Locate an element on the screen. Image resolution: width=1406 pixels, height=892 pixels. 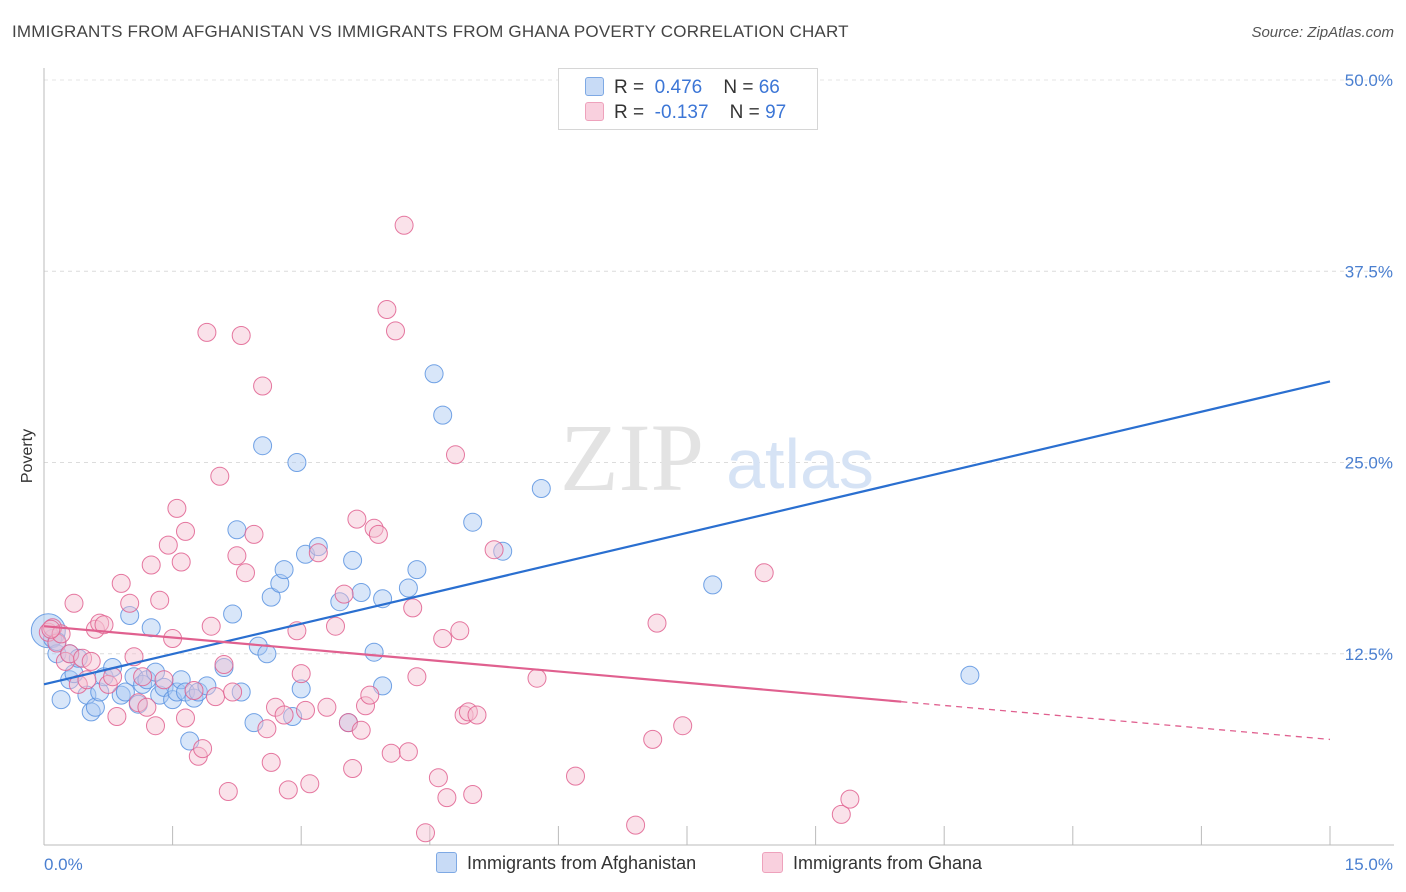
y-tick-label: 37.5% is located at coordinates (1369, 271).